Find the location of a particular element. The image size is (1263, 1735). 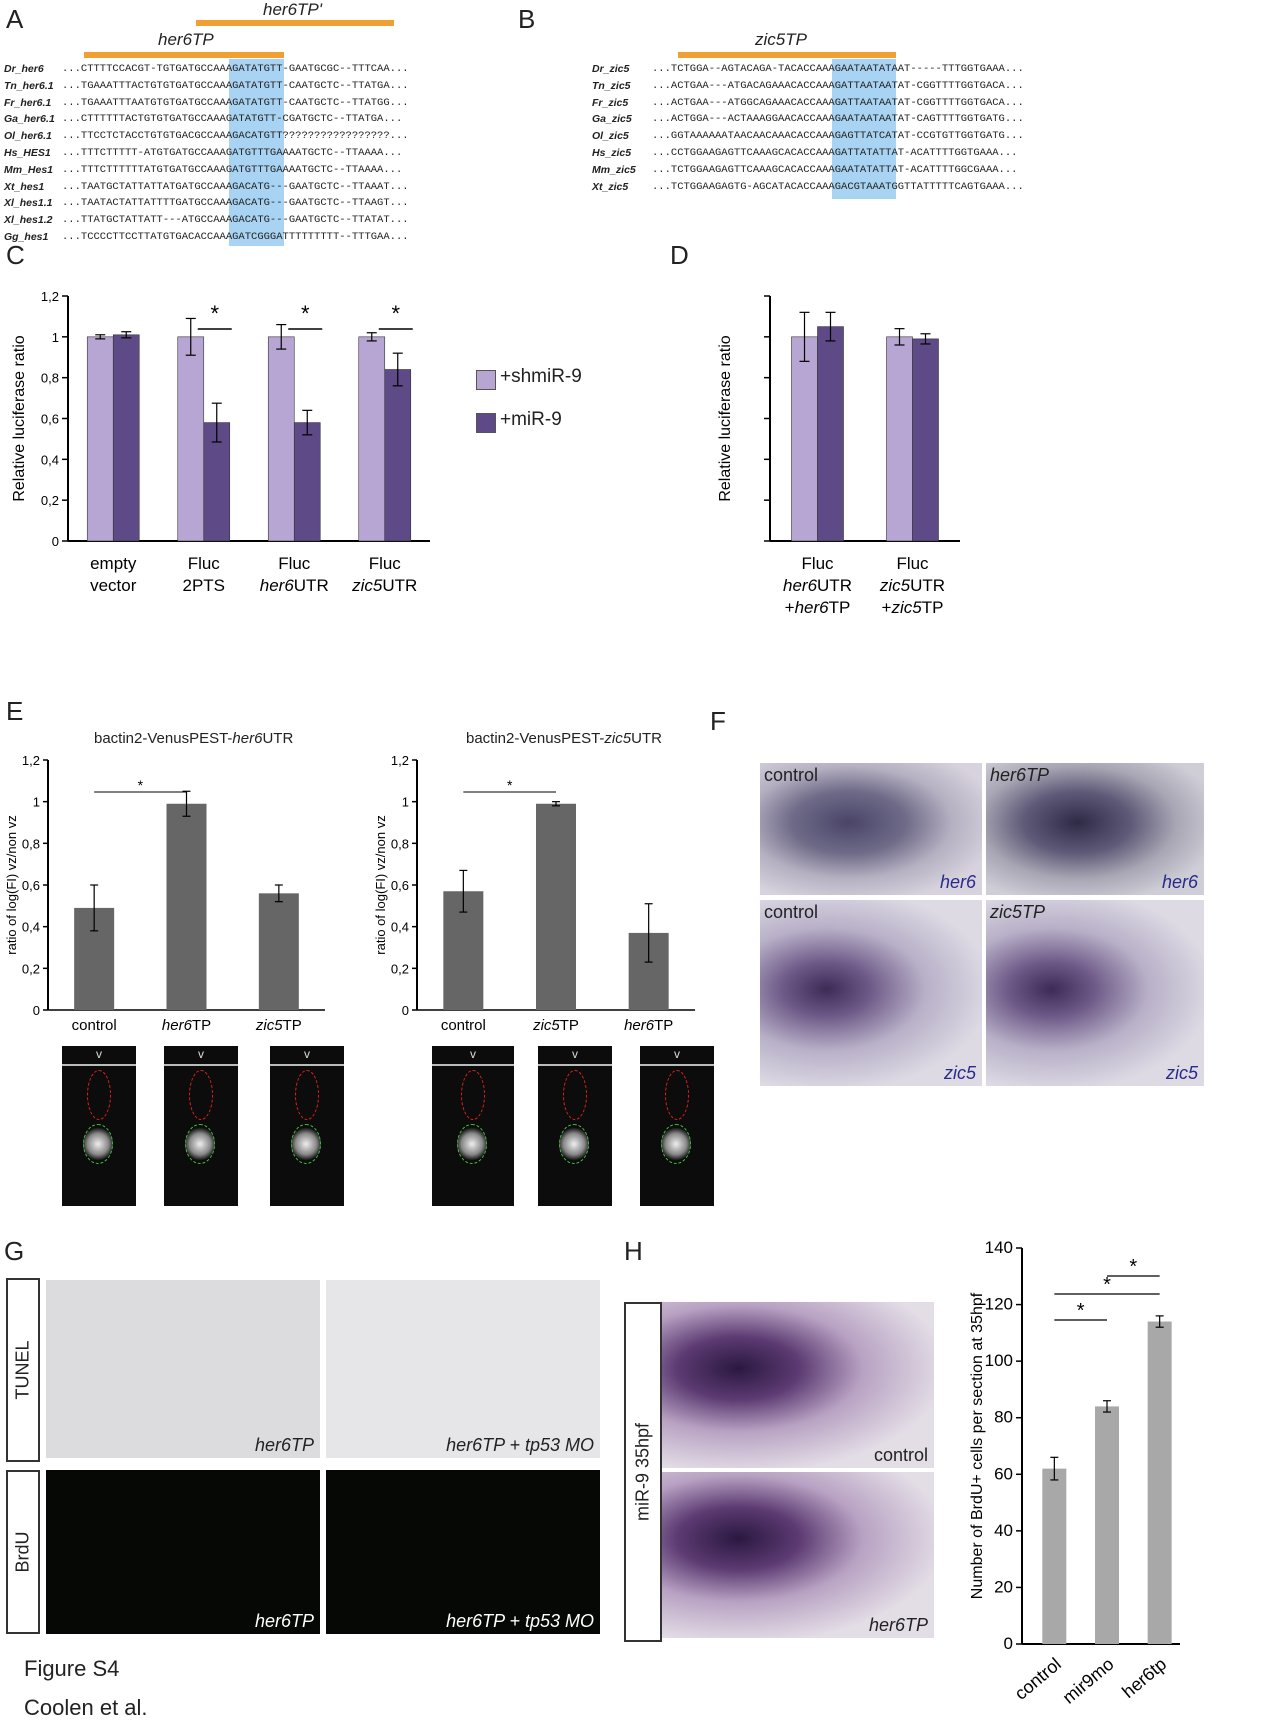

panel-letter-e: E is located at coordinates (15, 711).